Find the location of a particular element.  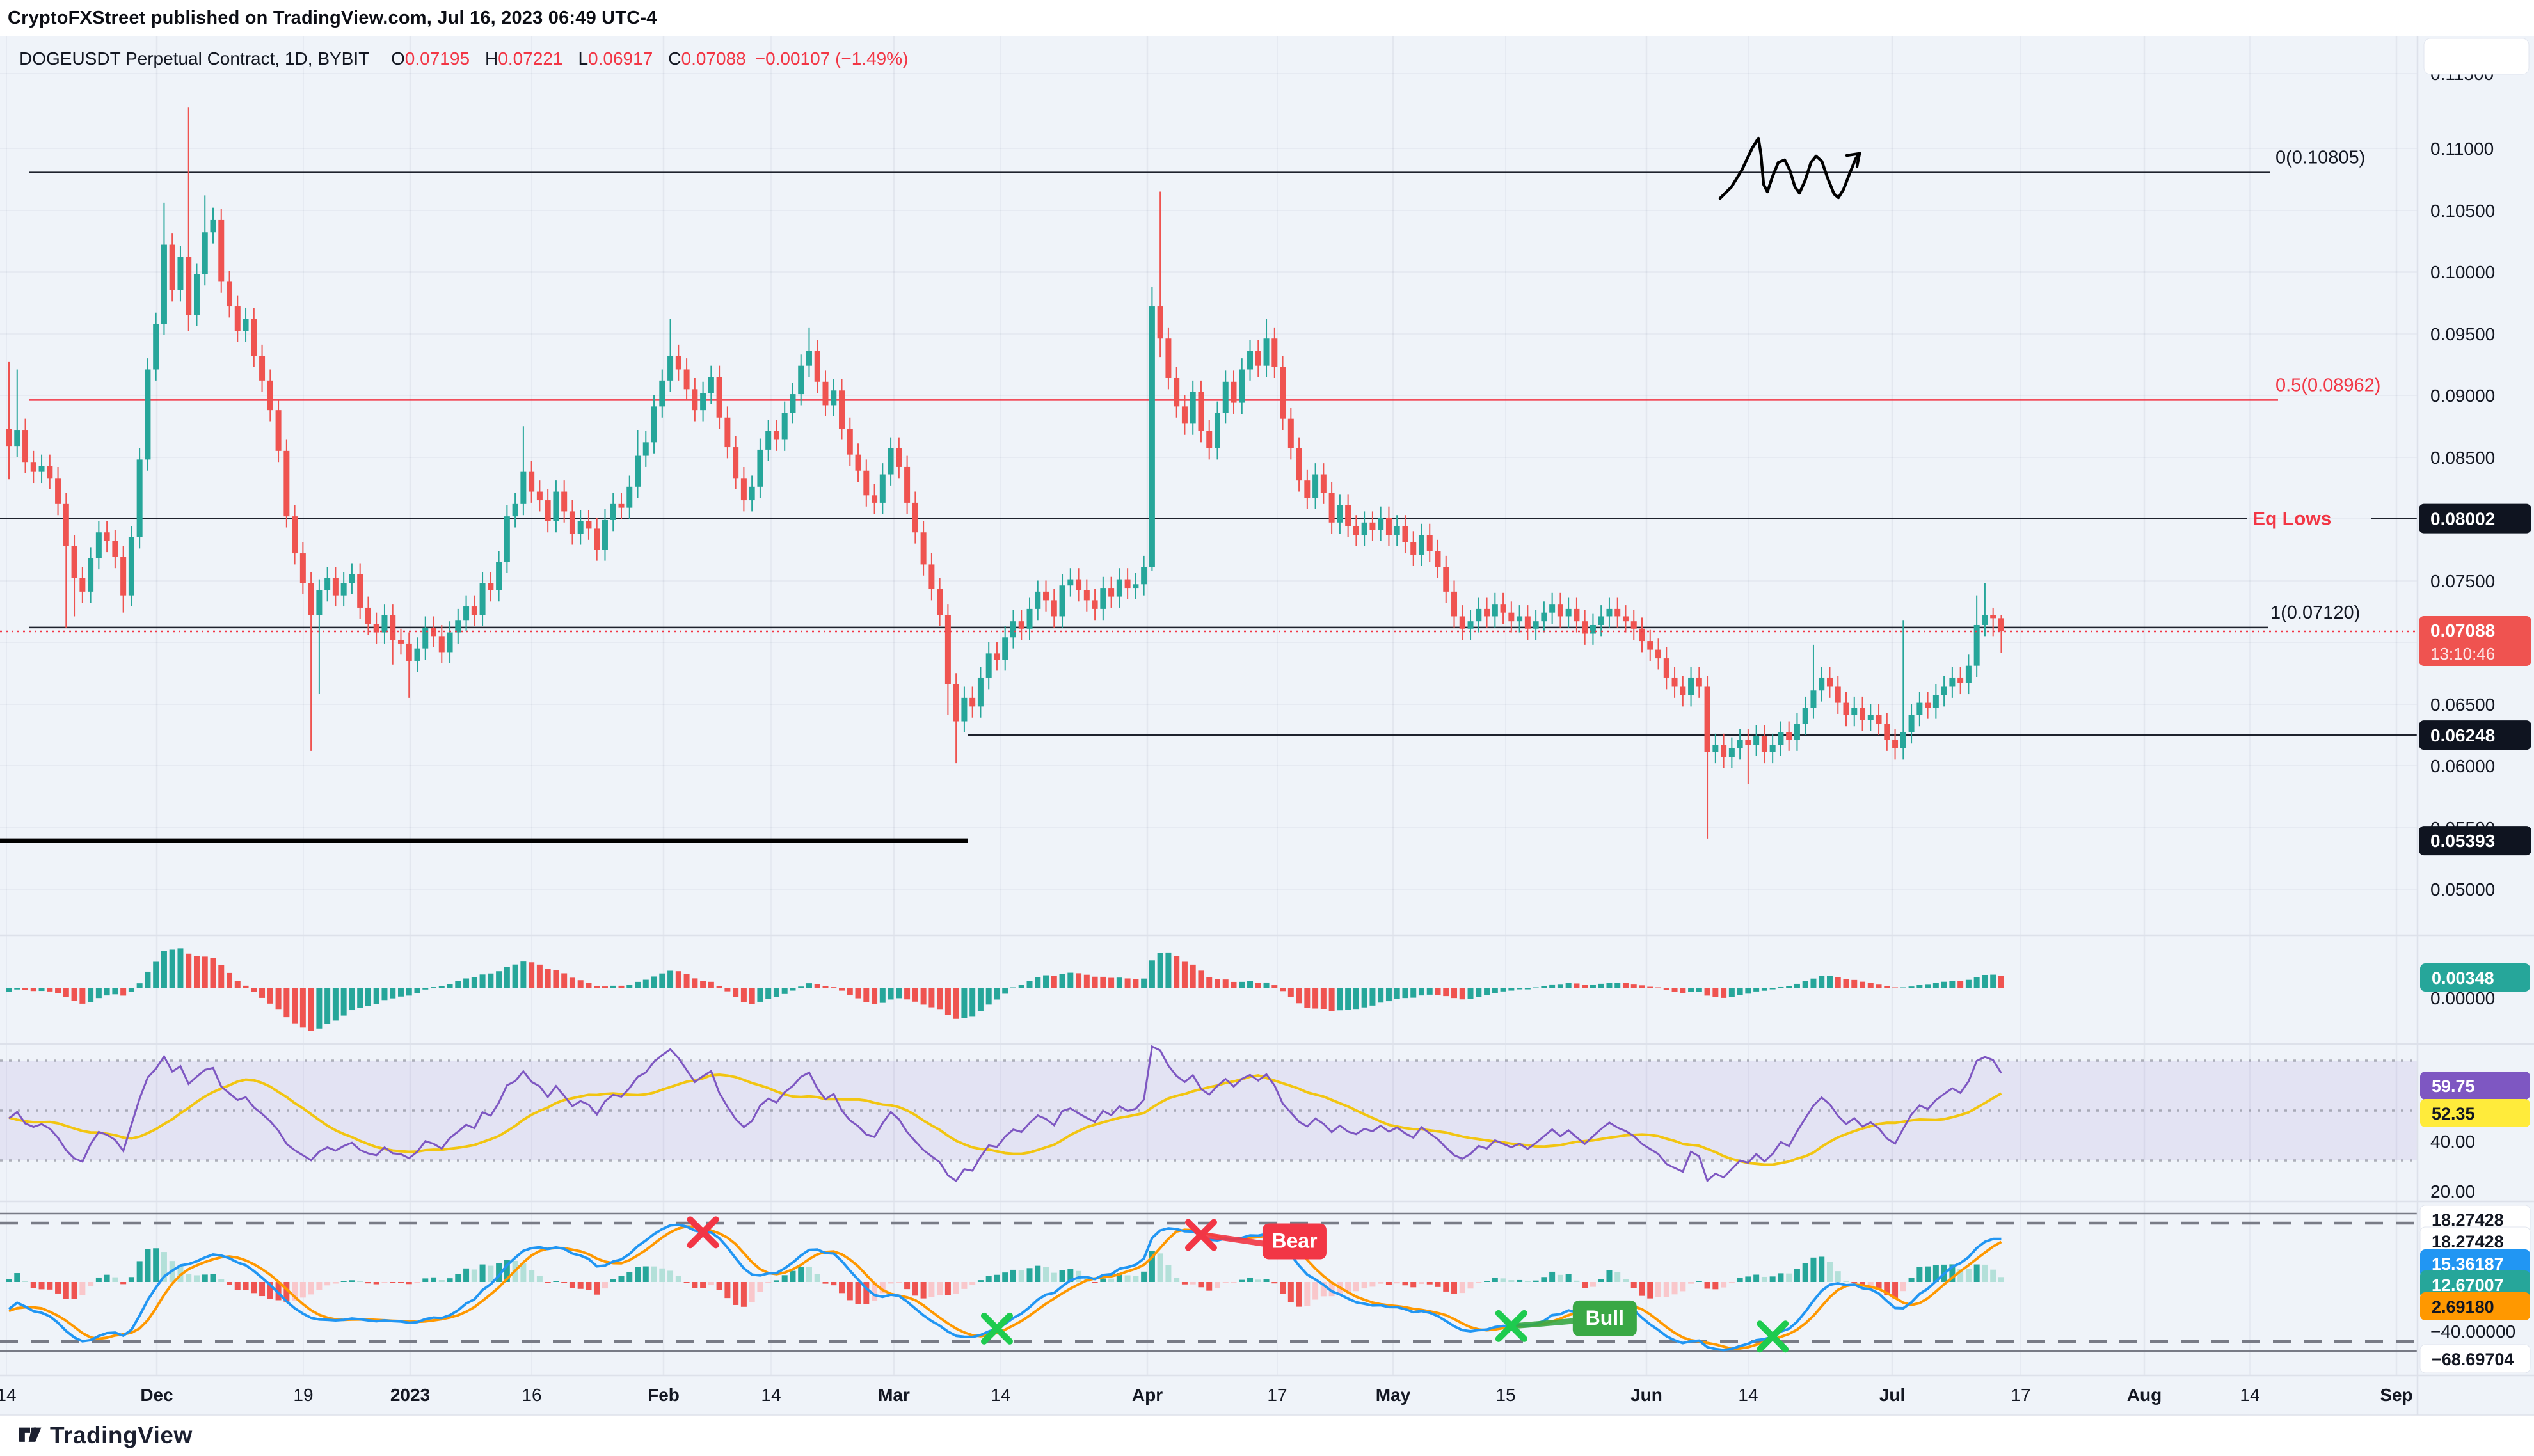

svg-text: 2.69180 is located at coordinates (2463, 1307).